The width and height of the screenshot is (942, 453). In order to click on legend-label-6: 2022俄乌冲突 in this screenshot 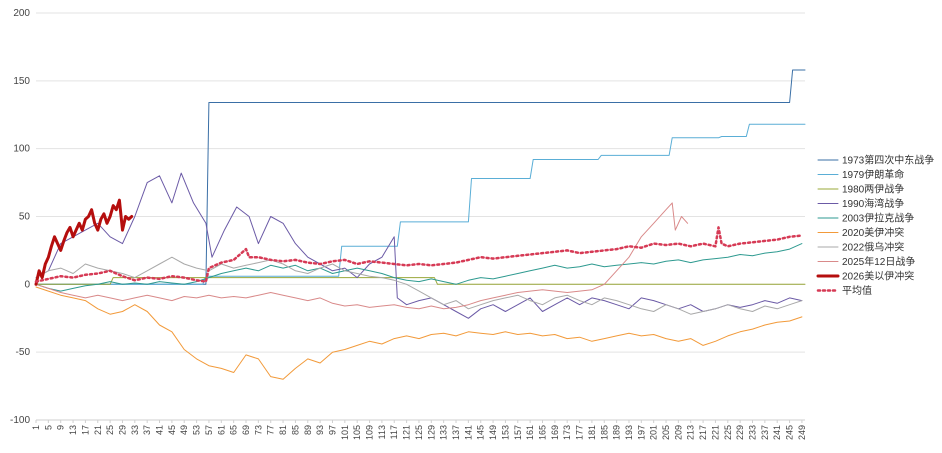, I will do `click(873, 247)`.